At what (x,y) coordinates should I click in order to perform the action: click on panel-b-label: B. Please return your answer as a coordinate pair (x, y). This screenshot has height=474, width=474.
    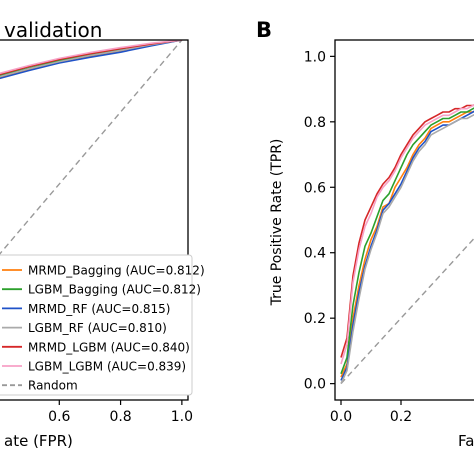
    Looking at the image, I should click on (264, 30).